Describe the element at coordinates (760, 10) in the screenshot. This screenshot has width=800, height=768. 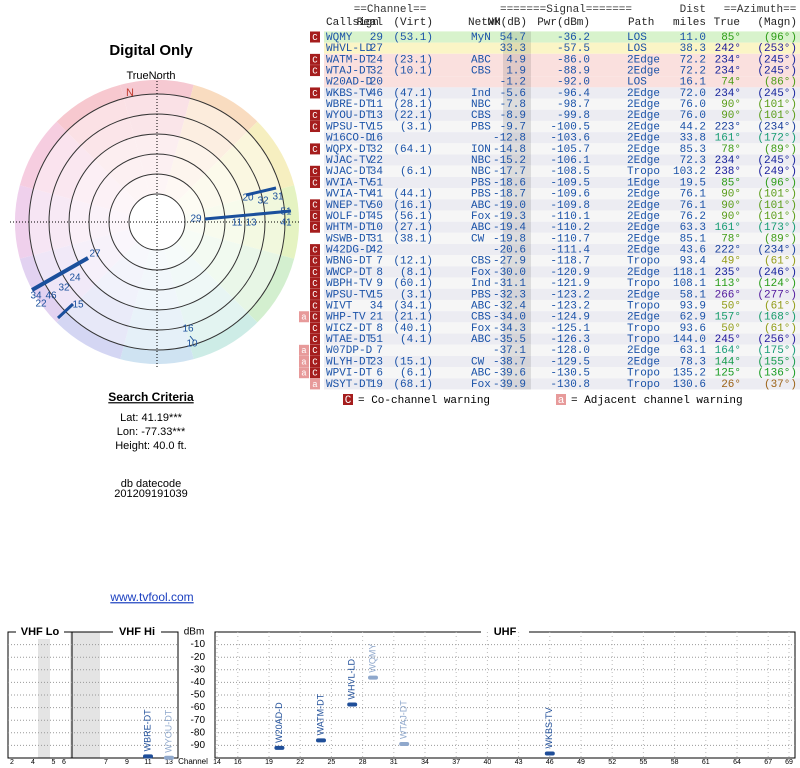
I see `column-group: ==Azimuth==` at that location.